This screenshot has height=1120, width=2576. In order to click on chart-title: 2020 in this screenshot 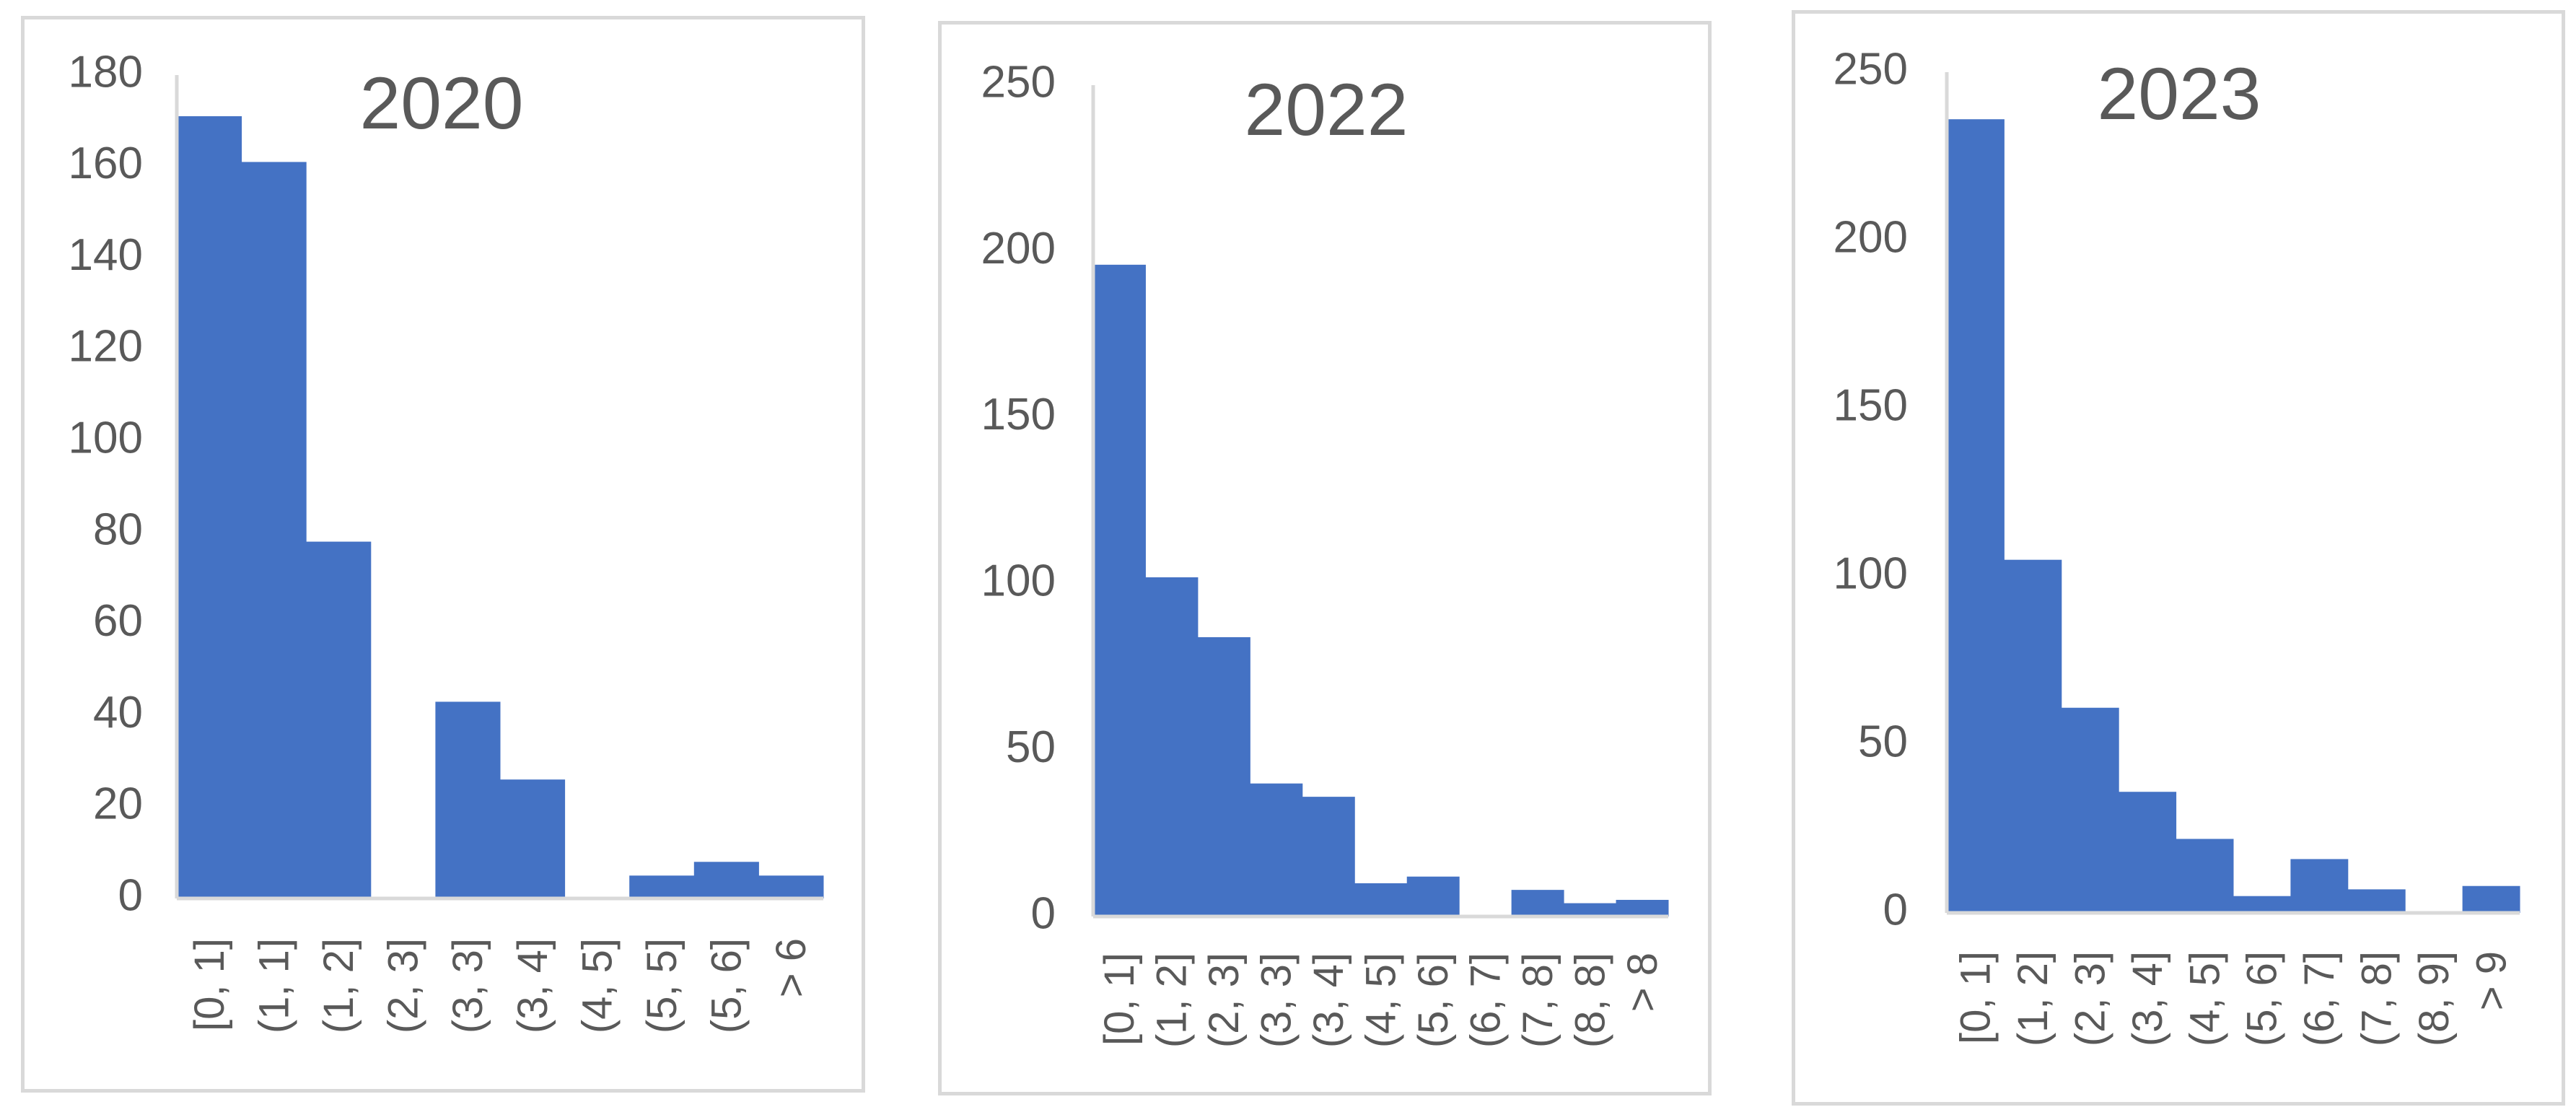, I will do `click(442, 103)`.